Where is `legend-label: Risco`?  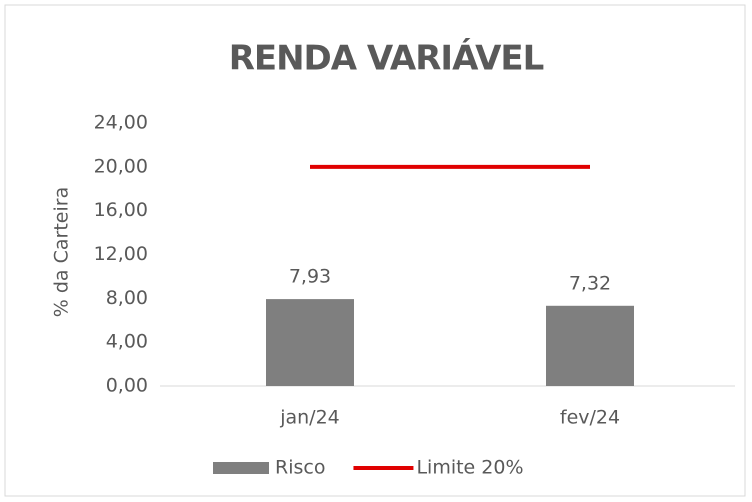 legend-label: Risco is located at coordinates (300, 468).